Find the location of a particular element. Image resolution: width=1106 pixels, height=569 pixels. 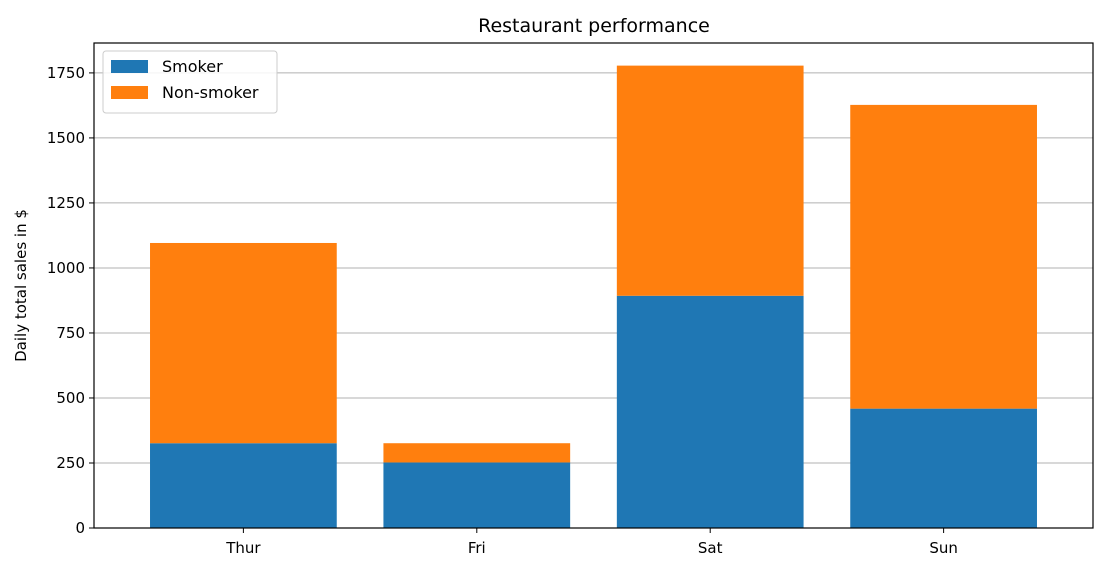

y-axis-label: Daily total sales in $ is located at coordinates (21, 285).